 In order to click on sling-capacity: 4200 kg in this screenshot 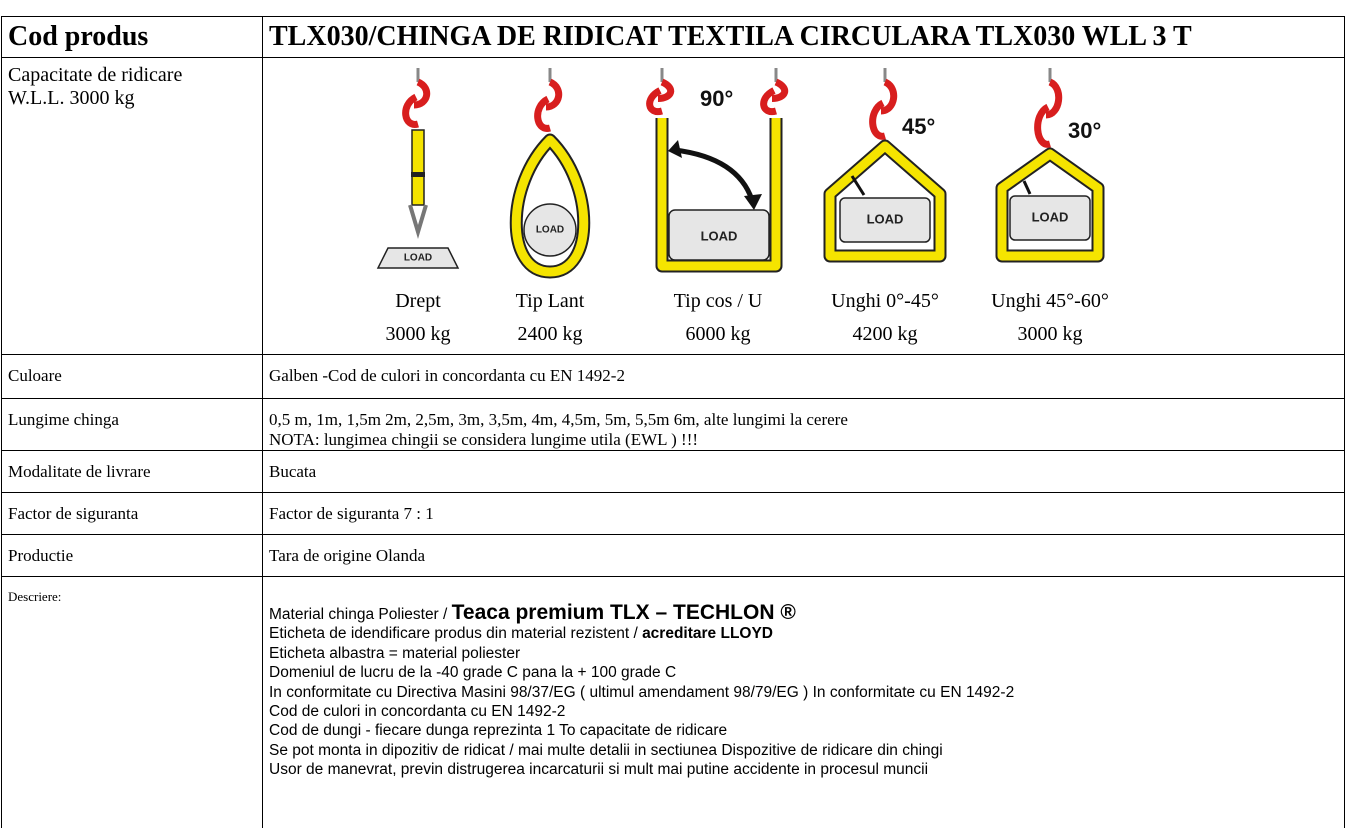, I will do `click(885, 334)`.